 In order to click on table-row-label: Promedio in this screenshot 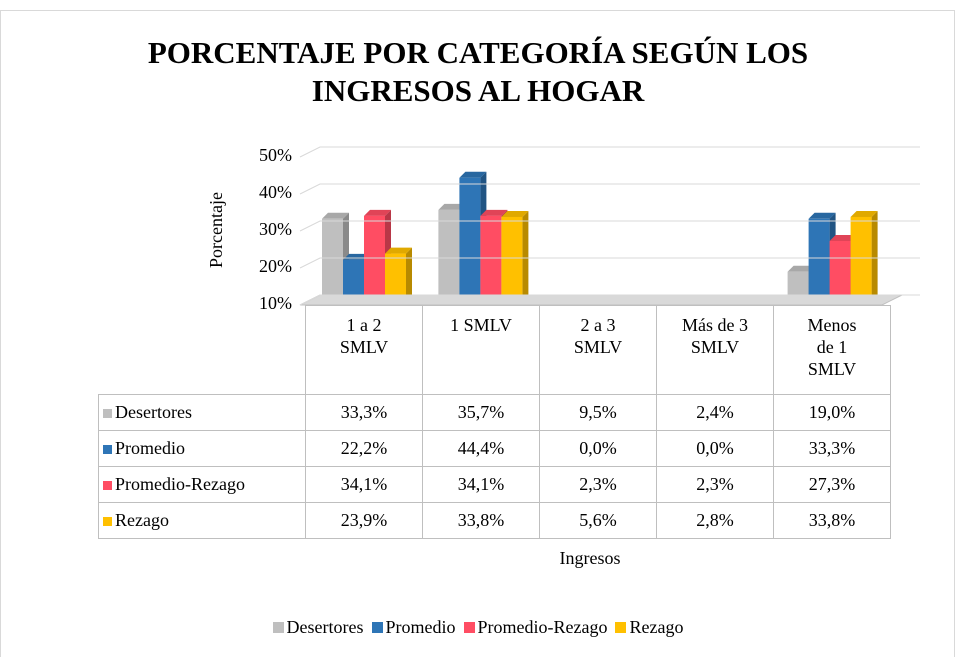, I will do `click(202, 448)`.